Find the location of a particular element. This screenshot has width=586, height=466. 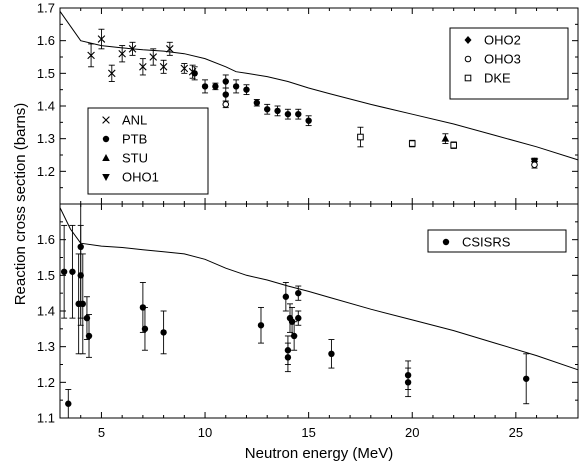

x-axis-title: Neutron energy (MeV) is located at coordinates (319, 453).